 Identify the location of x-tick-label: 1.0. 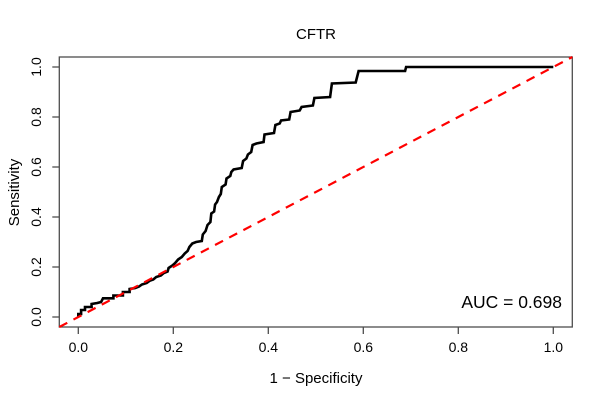
(554, 347).